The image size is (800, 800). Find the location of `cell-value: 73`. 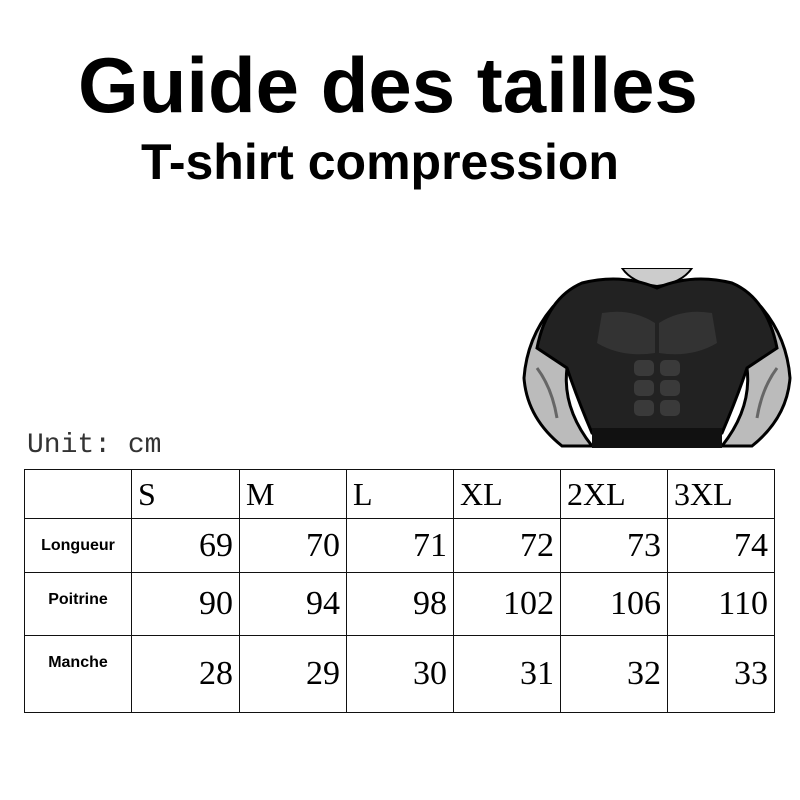

cell-value: 73 is located at coordinates (614, 545).